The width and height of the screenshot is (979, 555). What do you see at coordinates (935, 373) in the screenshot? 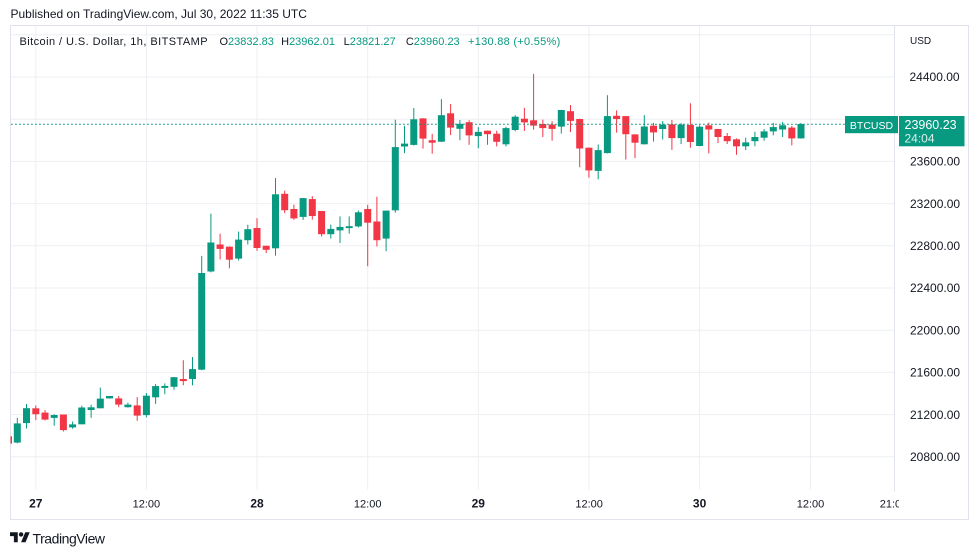
I see `svg-text: 21600.00` at bounding box center [935, 373].